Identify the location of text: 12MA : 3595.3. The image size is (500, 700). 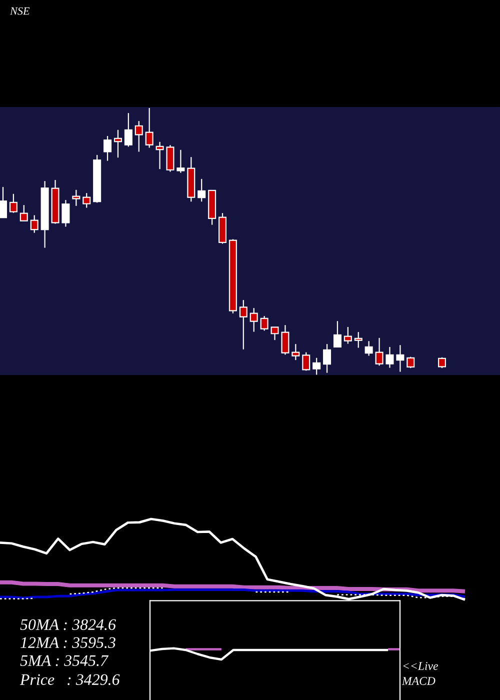
(68, 642).